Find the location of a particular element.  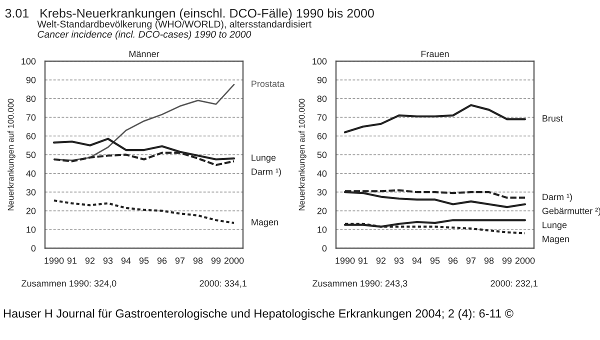

text: 3.01 Krebs-Neuerkrankungen (einschl. DCO-Fälle) 1990 bis 2000 is located at coordinates (189, 14).